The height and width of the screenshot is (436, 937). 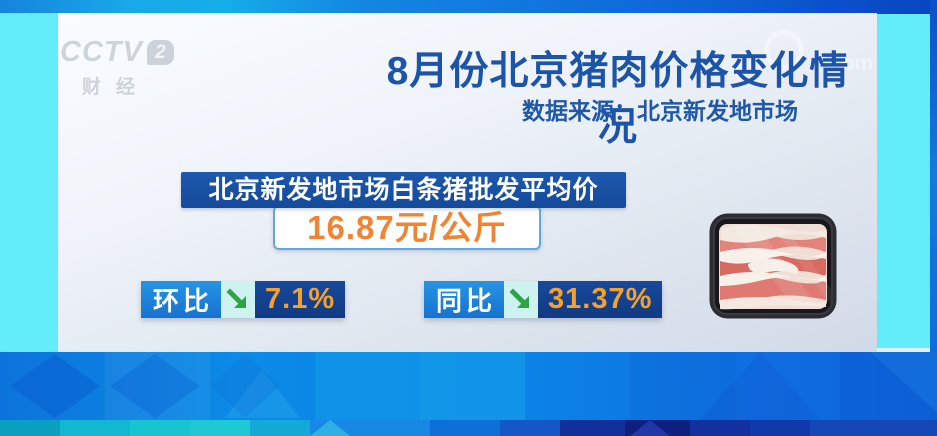 I want to click on right-blue-edge, so click(x=933, y=218).